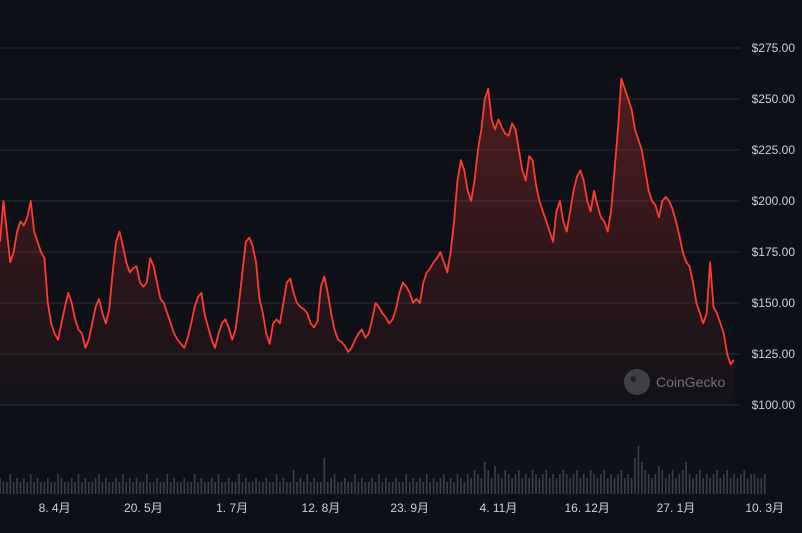 This screenshot has height=533, width=802. What do you see at coordinates (774, 252) in the screenshot?
I see `y-tick-label: $175.00` at bounding box center [774, 252].